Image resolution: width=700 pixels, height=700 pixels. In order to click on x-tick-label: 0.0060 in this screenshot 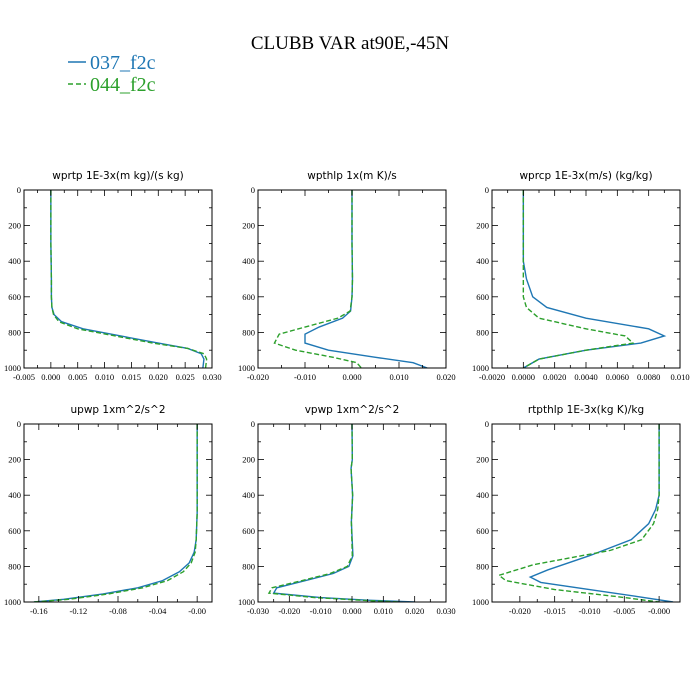, I will do `click(617, 377)`.